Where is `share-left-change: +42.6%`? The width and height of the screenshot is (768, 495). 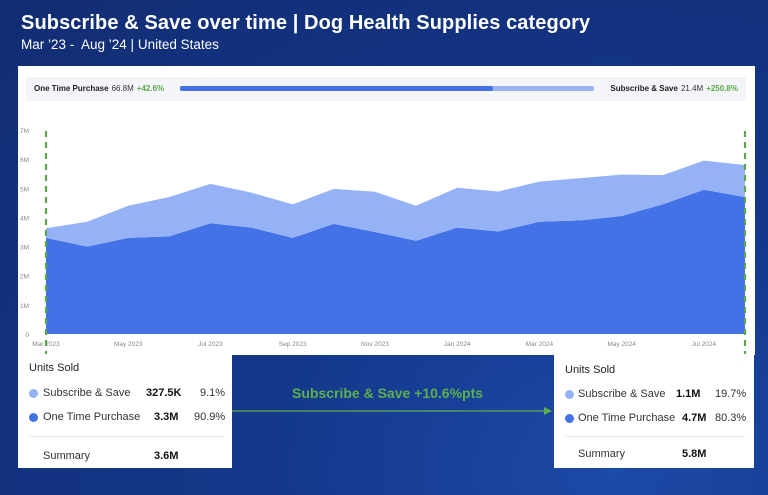
share-left-change: +42.6% is located at coordinates (150, 88).